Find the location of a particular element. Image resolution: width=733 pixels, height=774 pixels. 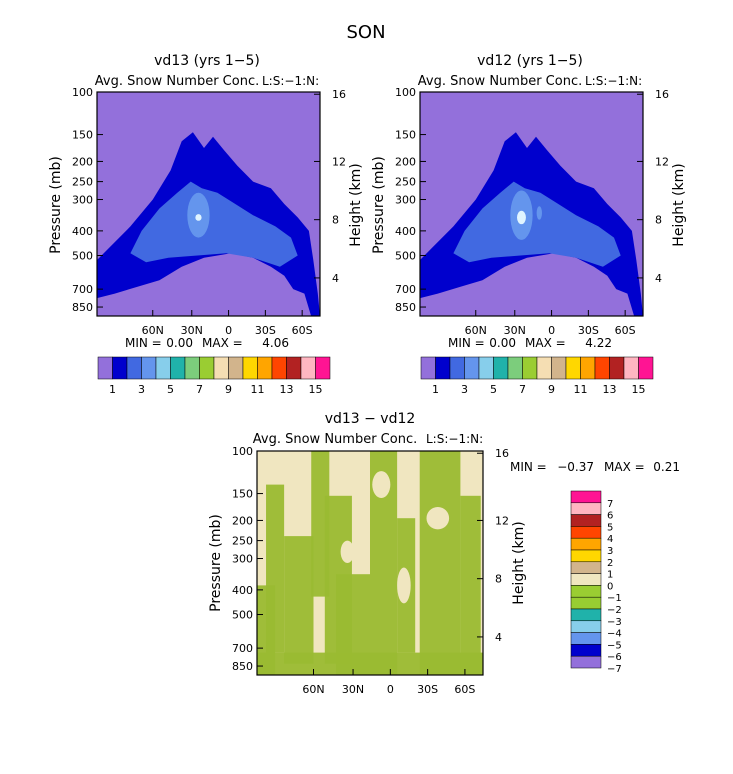

colorbar-label: −5 is located at coordinates (614, 645).